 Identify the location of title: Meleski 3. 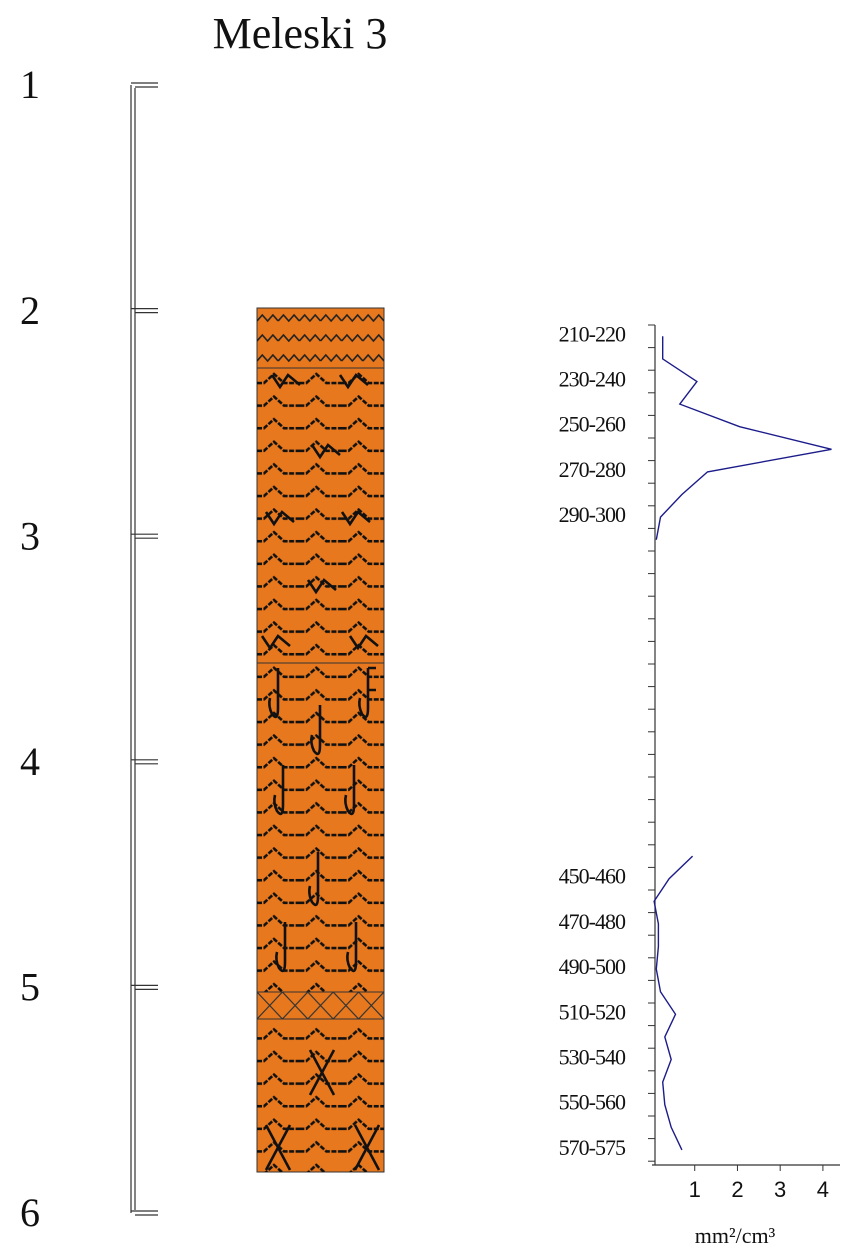
(300, 33).